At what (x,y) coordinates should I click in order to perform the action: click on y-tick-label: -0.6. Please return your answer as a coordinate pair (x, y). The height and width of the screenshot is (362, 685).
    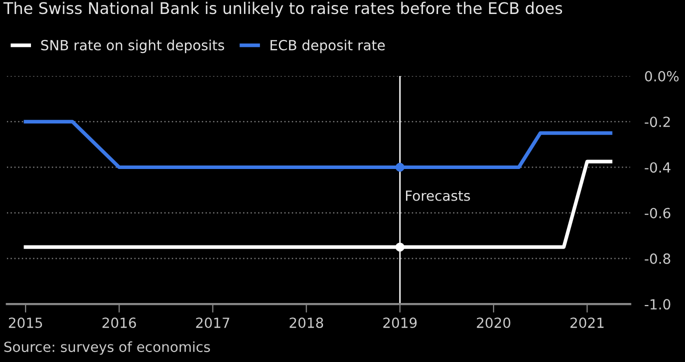
    Looking at the image, I should click on (657, 213).